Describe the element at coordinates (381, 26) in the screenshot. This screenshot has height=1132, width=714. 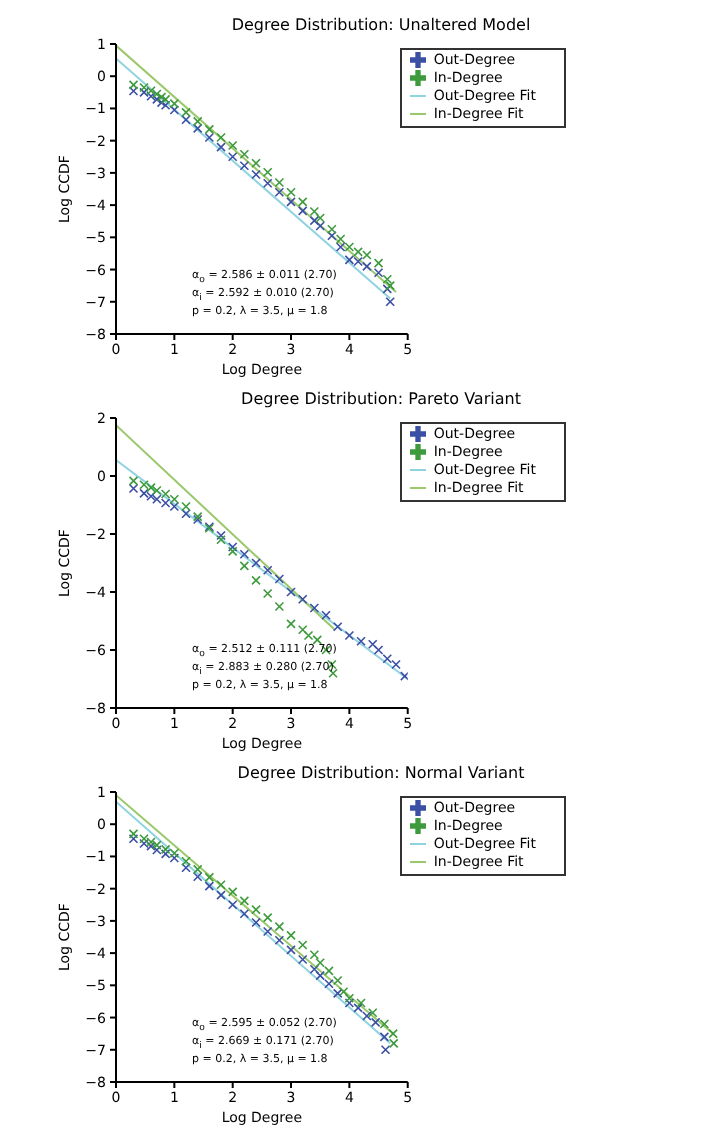
I see `chart-title: Degree Distribution: Unaltered Model` at that location.